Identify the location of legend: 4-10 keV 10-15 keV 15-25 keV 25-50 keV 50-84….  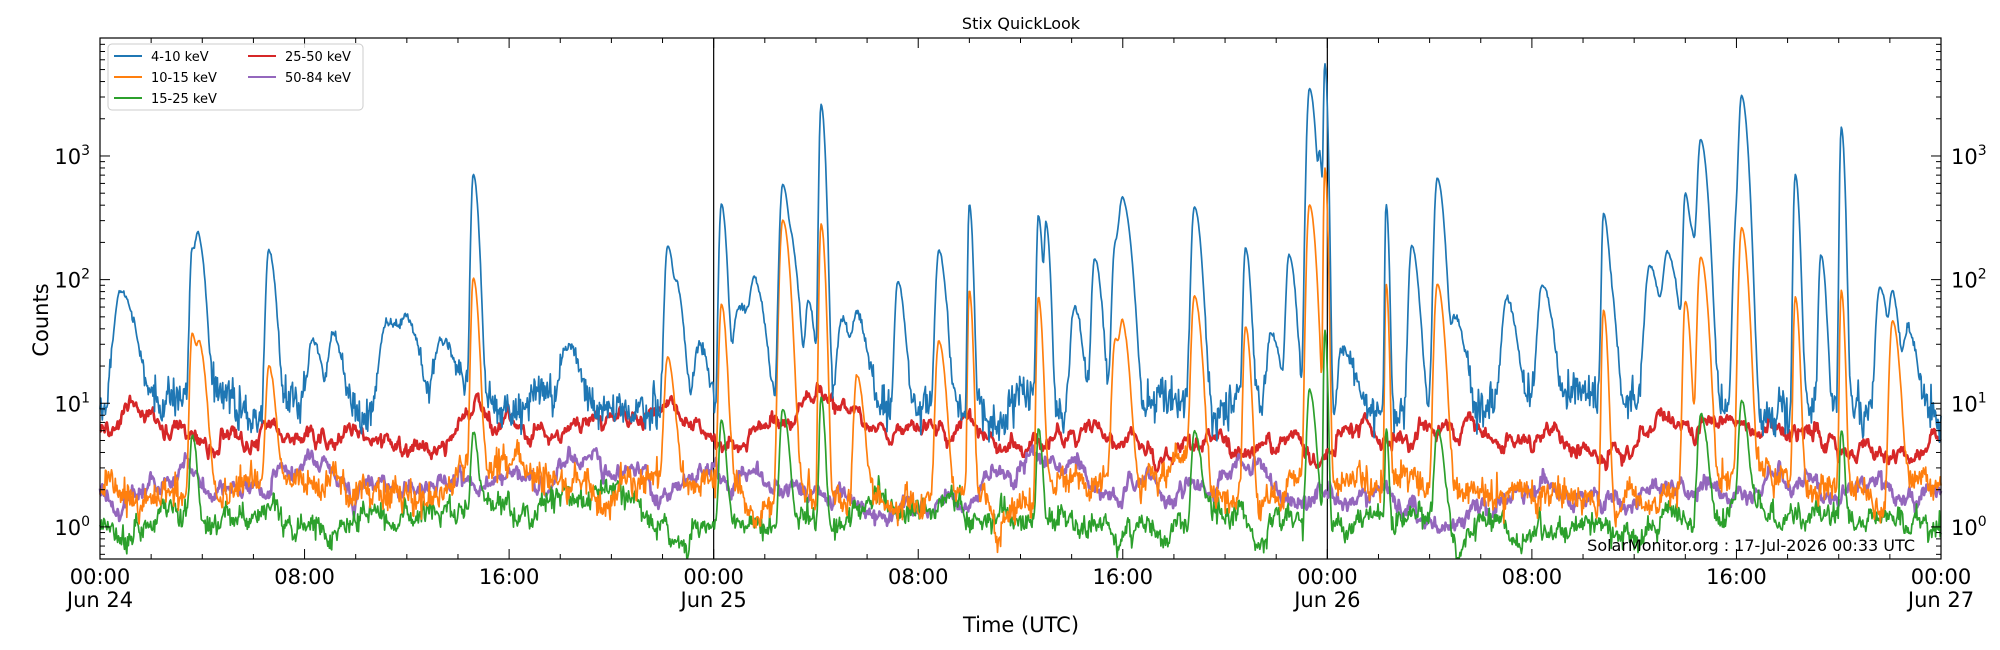
(235, 77).